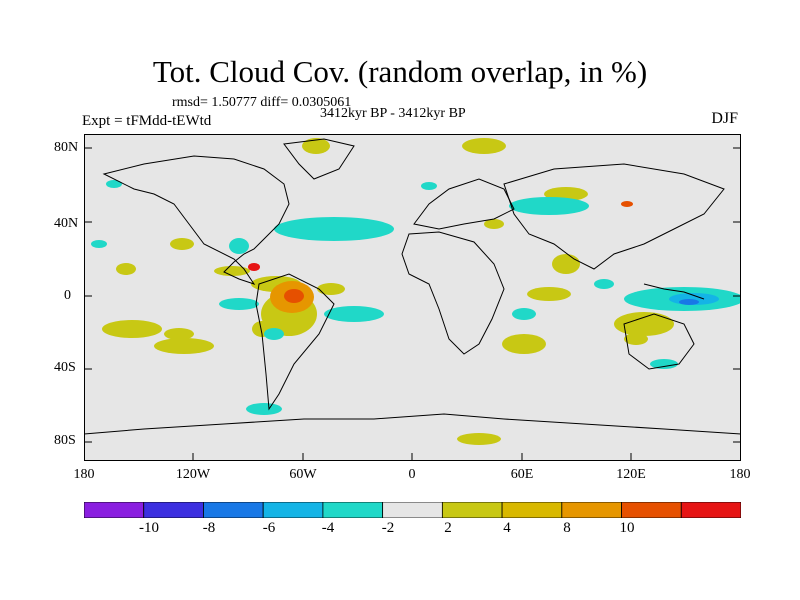  I want to click on x-tick-0: 0, so click(412, 474).